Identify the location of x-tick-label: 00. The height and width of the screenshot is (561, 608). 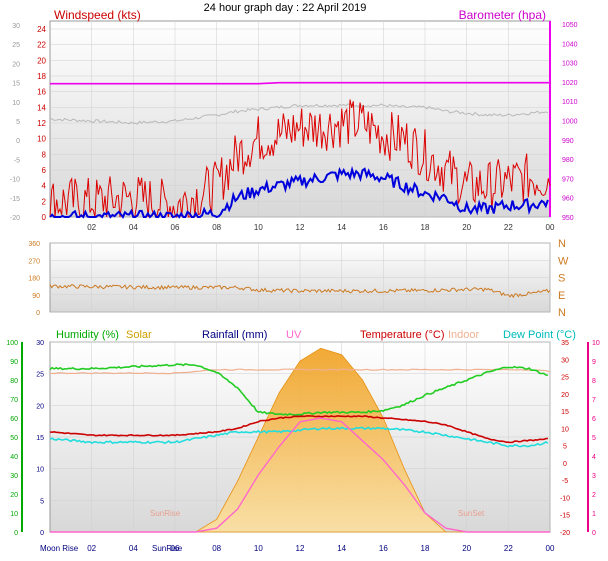
(550, 548).